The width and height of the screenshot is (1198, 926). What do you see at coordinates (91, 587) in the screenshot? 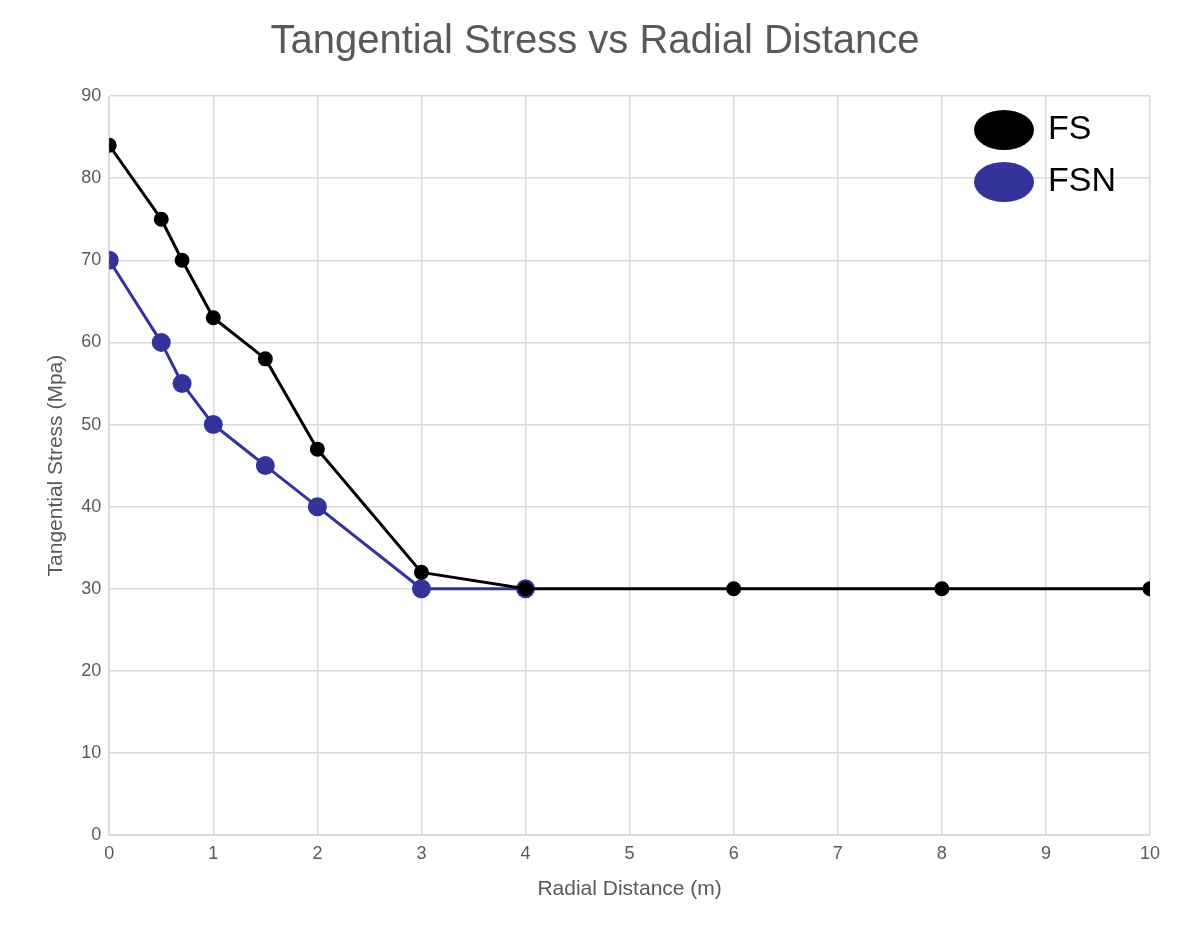
I see `y-tick-label: 30` at bounding box center [91, 587].